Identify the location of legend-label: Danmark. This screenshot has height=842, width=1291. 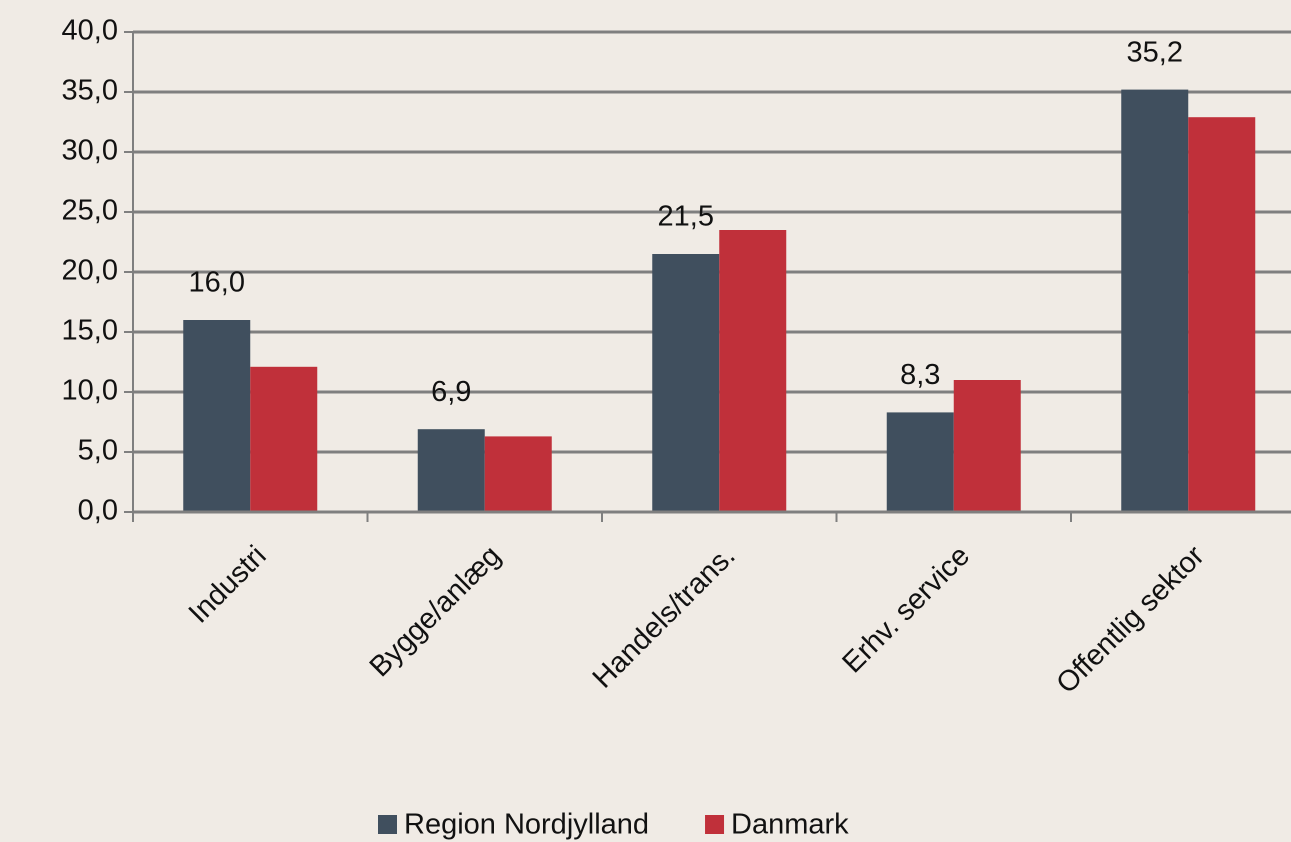
(790, 825).